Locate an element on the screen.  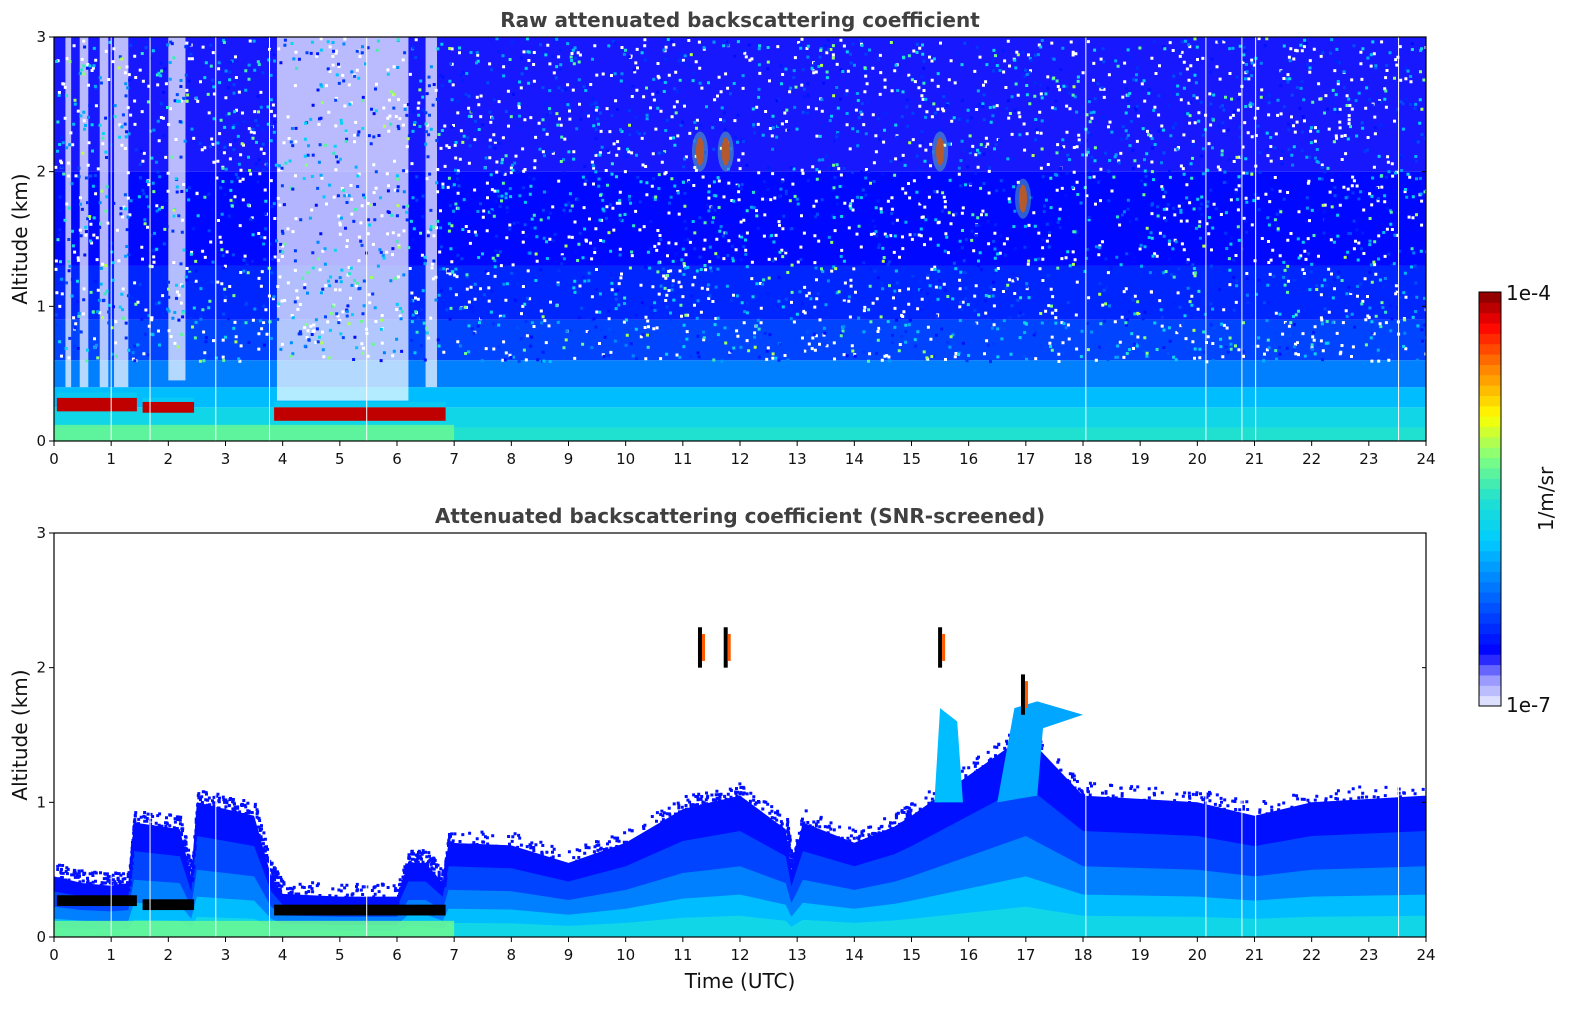
x-tick-label: 20 is located at coordinates (1197, 955).